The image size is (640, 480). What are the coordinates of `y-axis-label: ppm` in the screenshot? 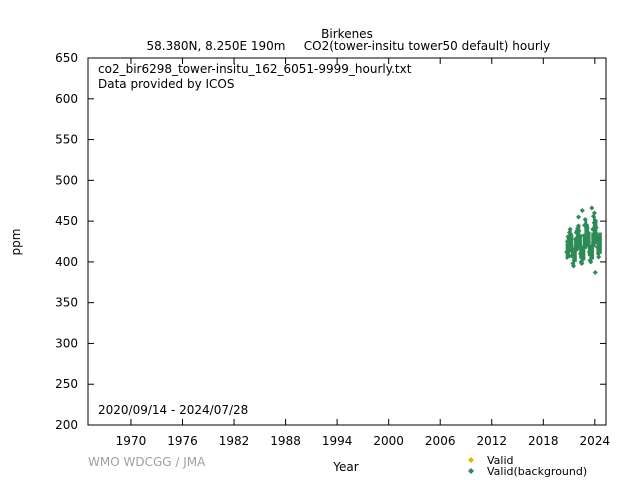 It's located at (16, 242).